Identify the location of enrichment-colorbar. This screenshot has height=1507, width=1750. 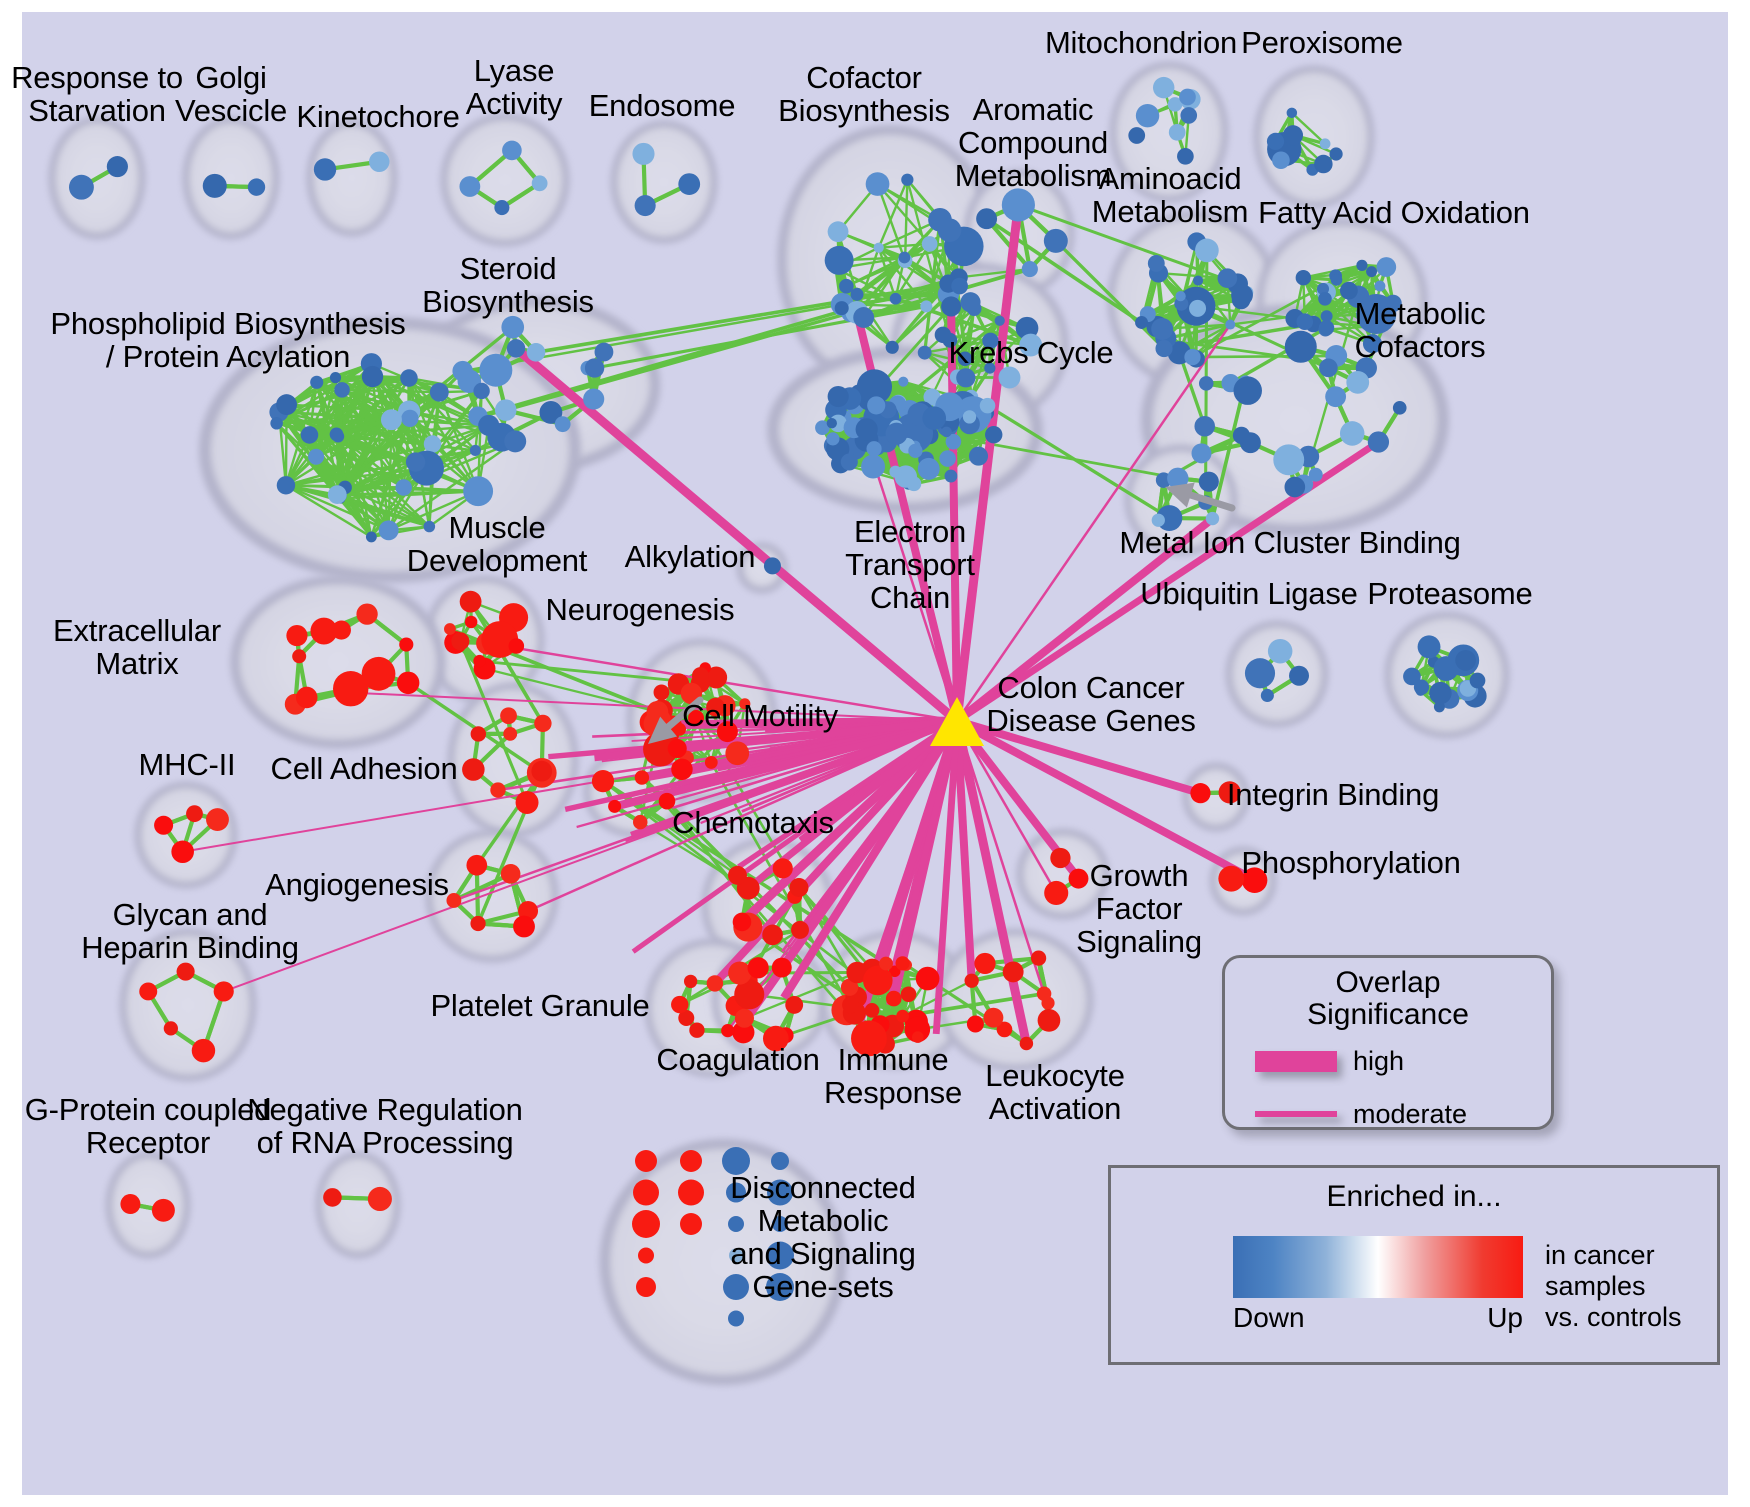
(1378, 1267).